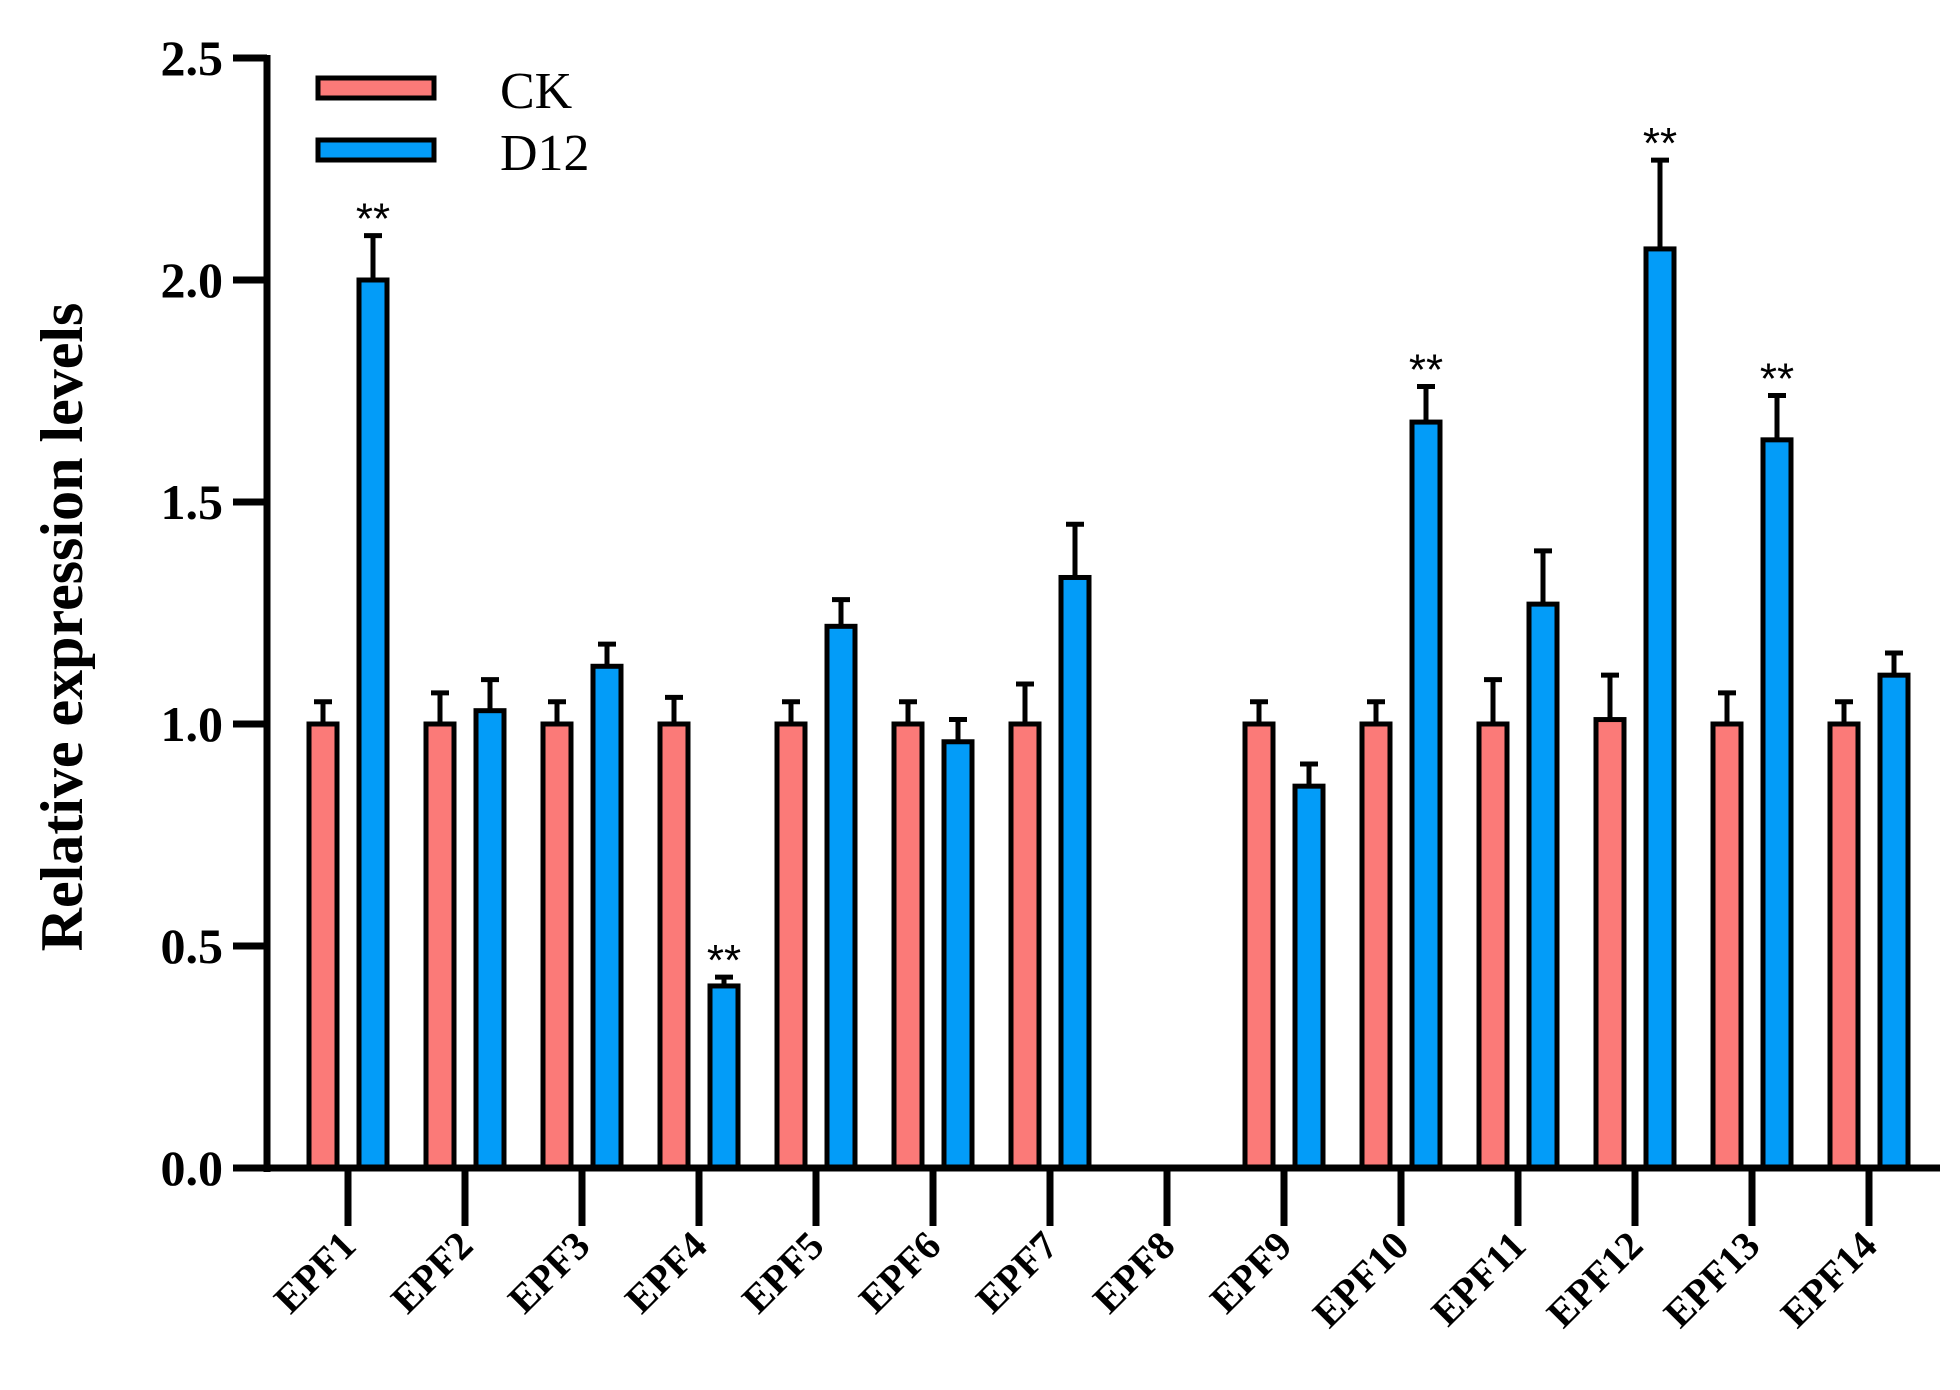  I want to click on significance-epf13: **, so click(1777, 378).